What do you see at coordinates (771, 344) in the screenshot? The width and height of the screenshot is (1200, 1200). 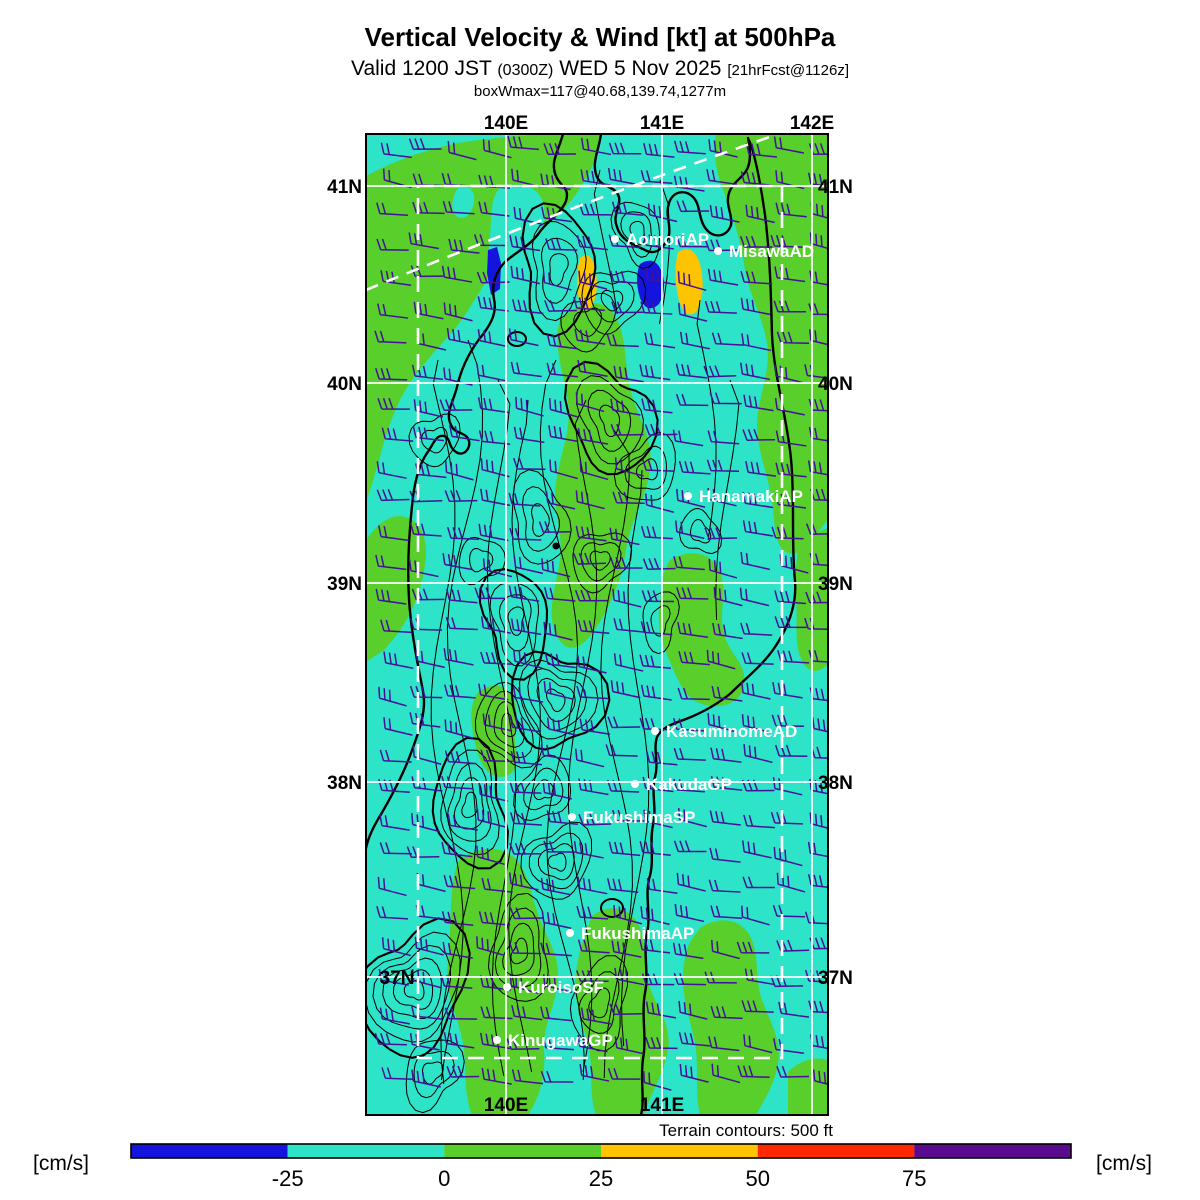 I see `green-region` at bounding box center [771, 344].